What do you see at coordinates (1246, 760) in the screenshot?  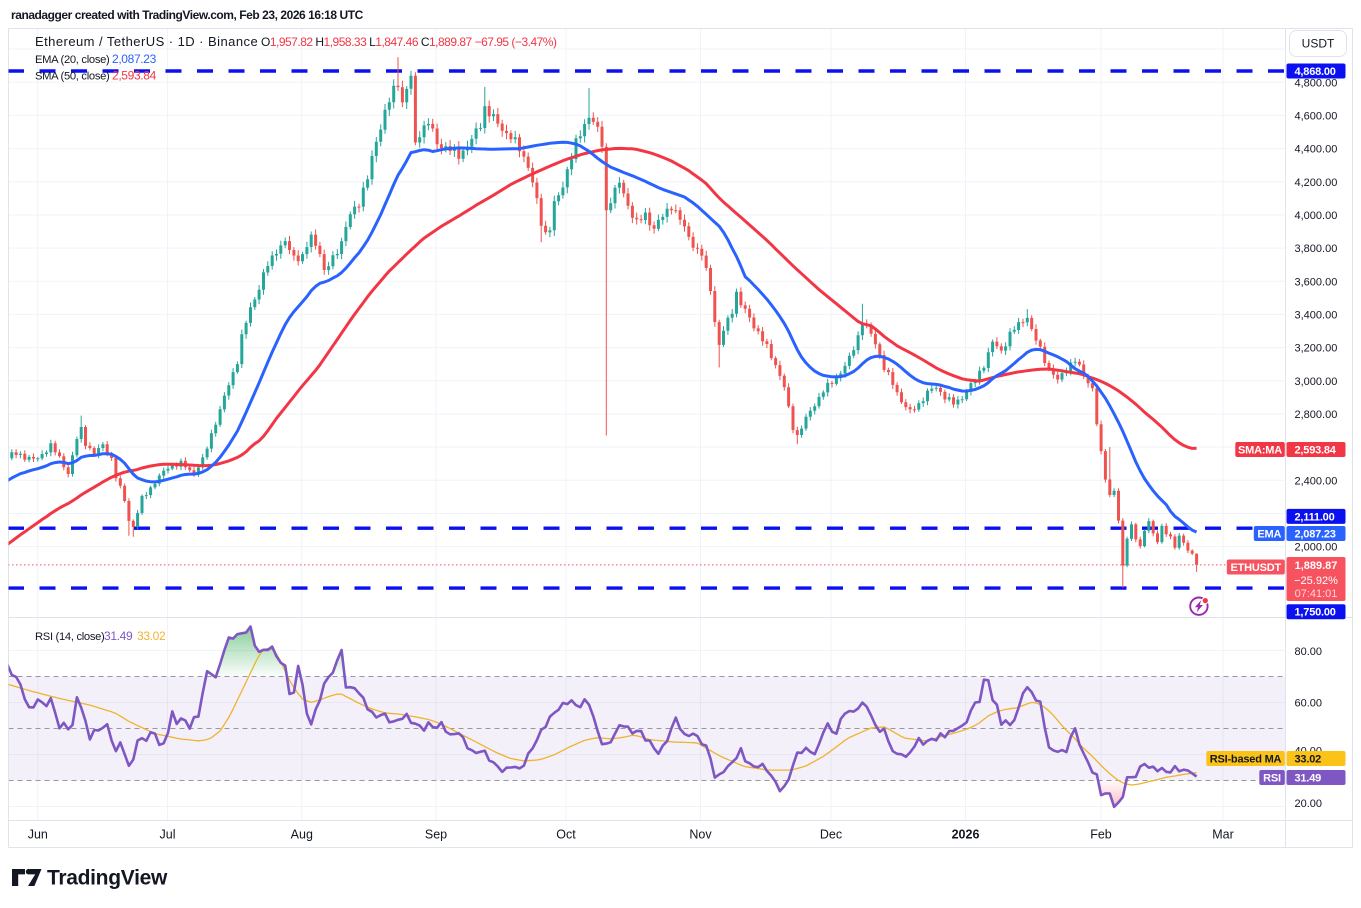 I see `svg-text: RSI-based MA` at bounding box center [1246, 760].